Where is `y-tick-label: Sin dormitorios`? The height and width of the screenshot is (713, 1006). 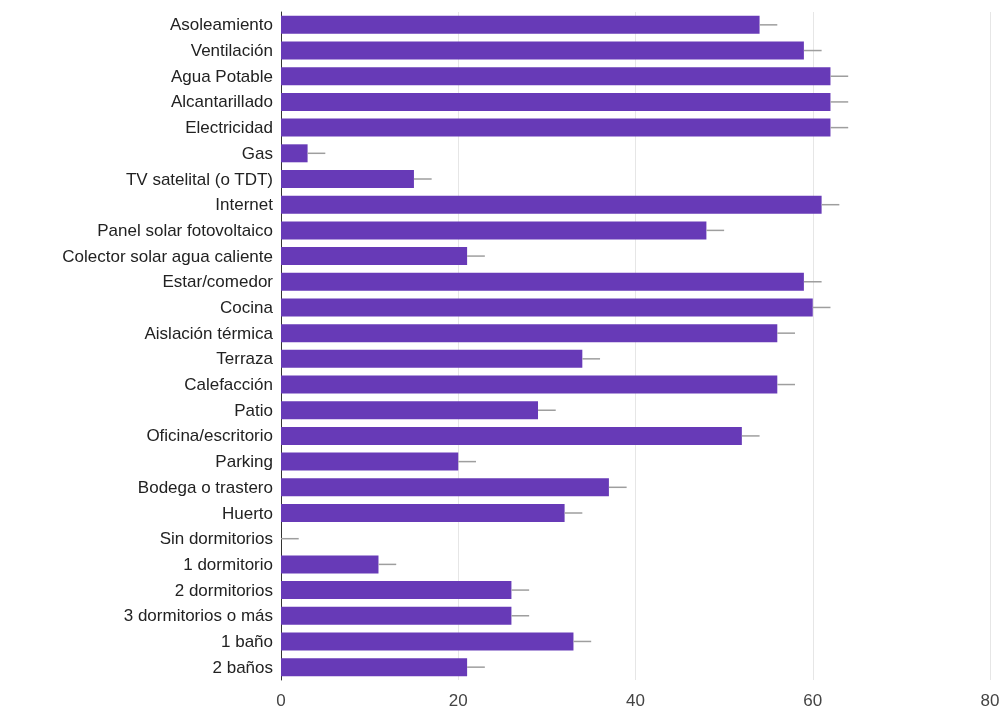 y-tick-label: Sin dormitorios is located at coordinates (216, 539).